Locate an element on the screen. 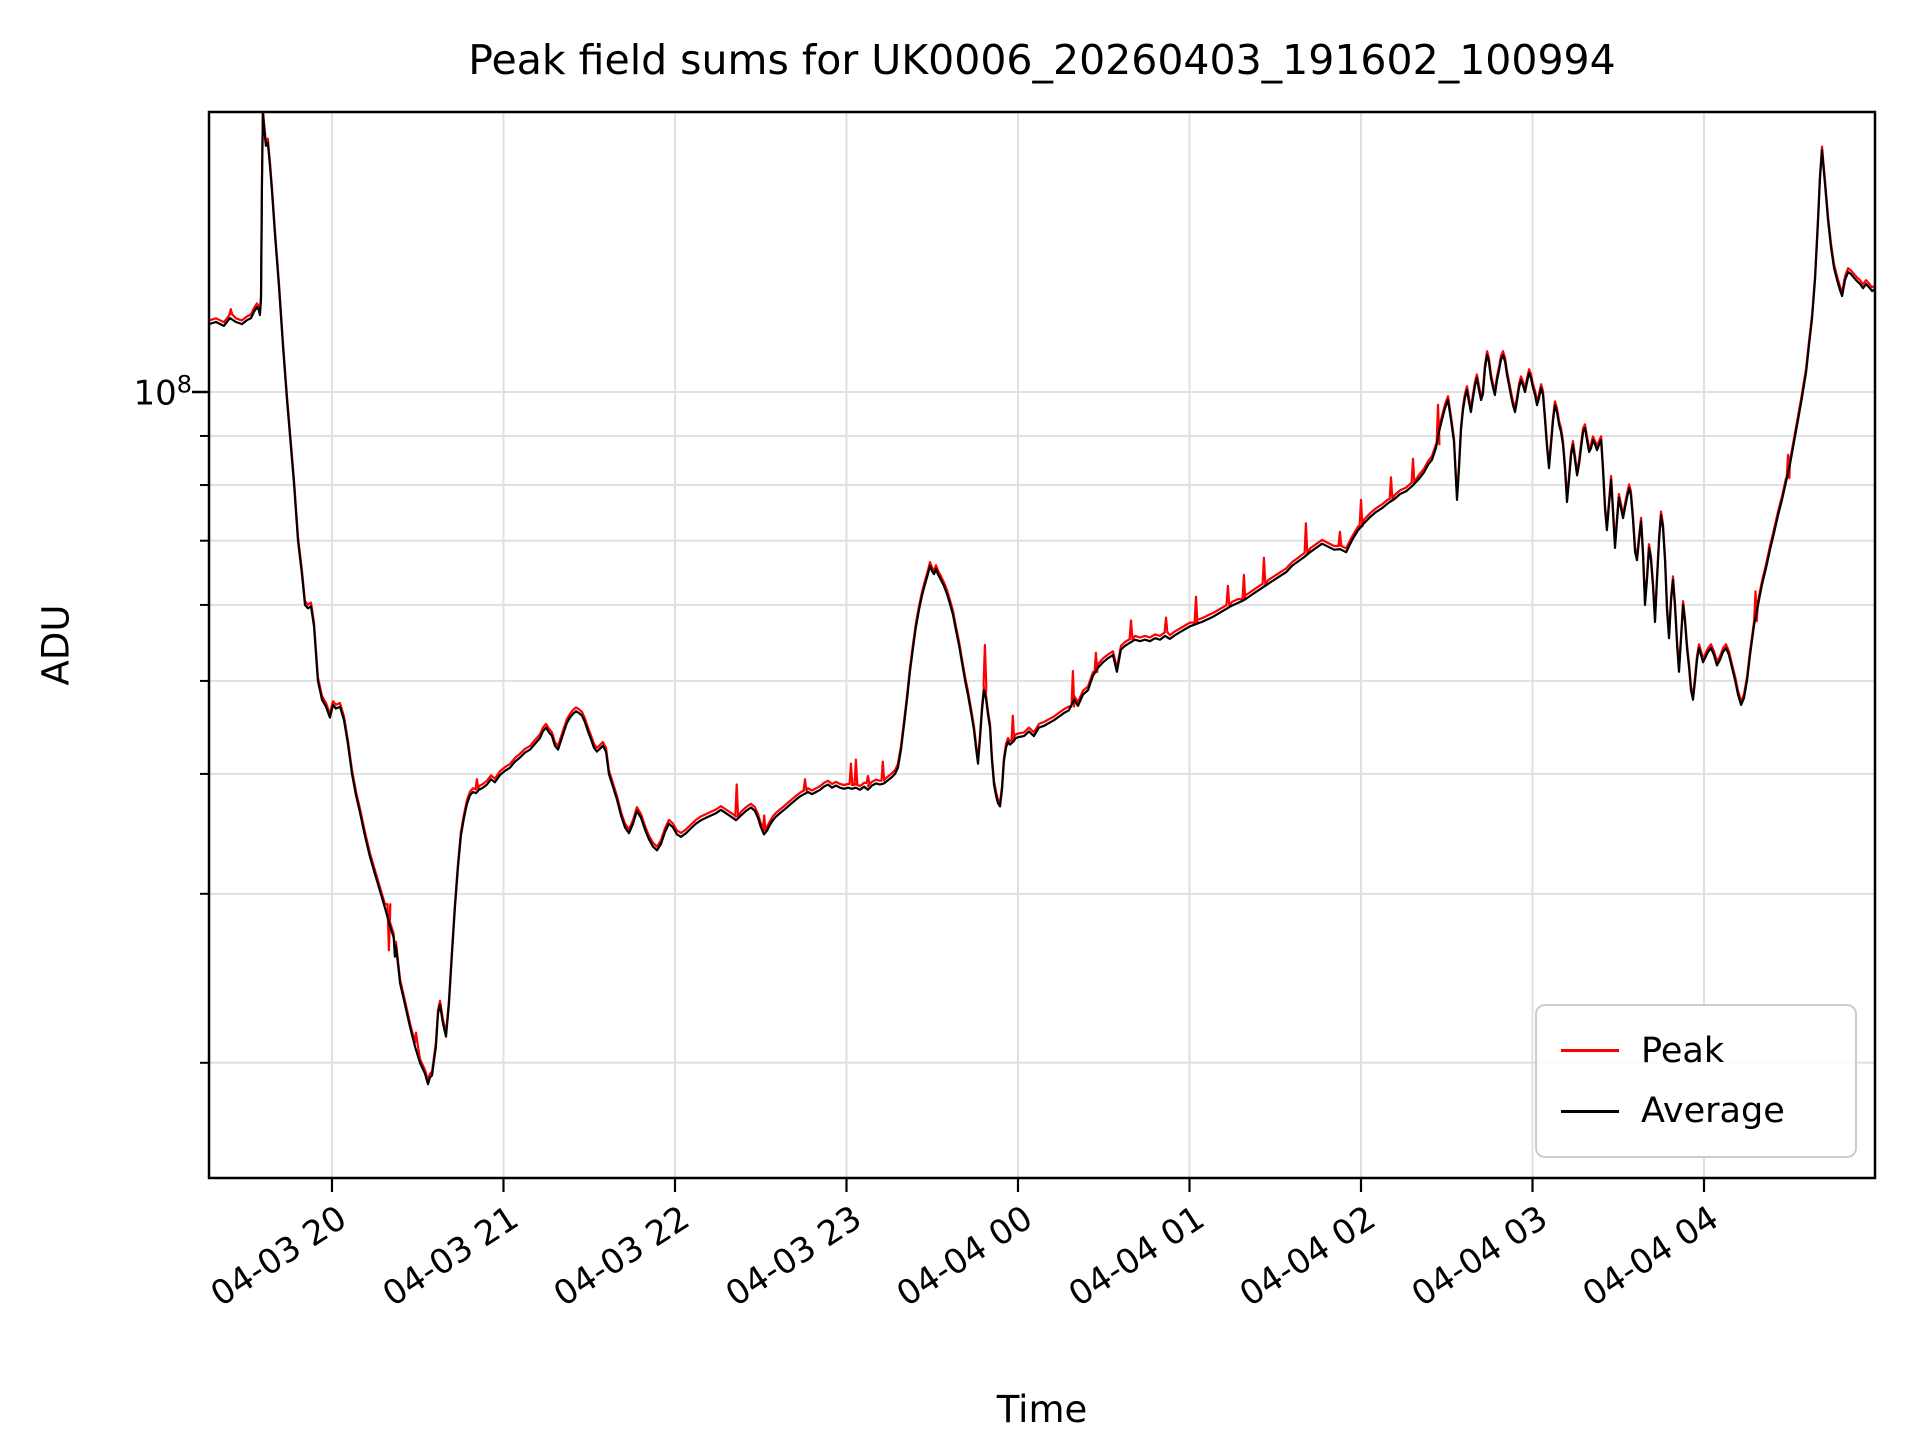  y-tick-exponent: 8 is located at coordinates (184, 384).